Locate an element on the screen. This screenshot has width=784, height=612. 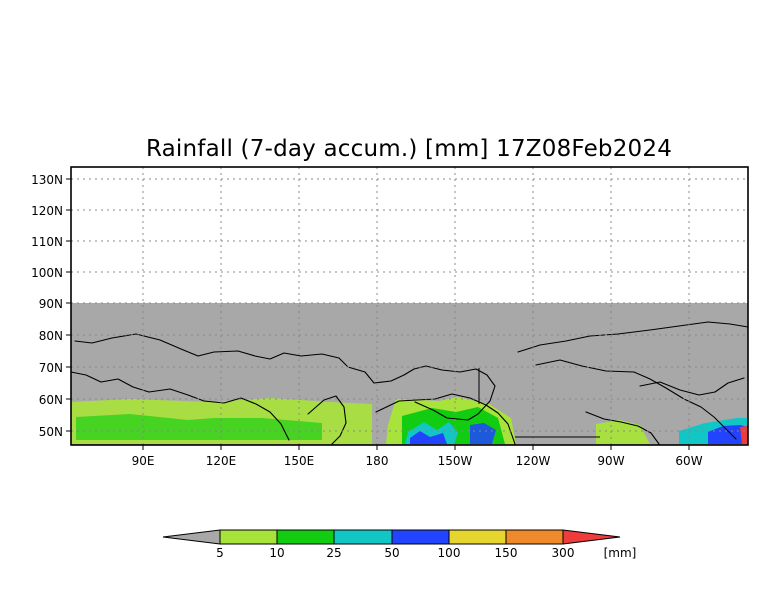
lat-tick-marks is located at coordinates (68, 305).